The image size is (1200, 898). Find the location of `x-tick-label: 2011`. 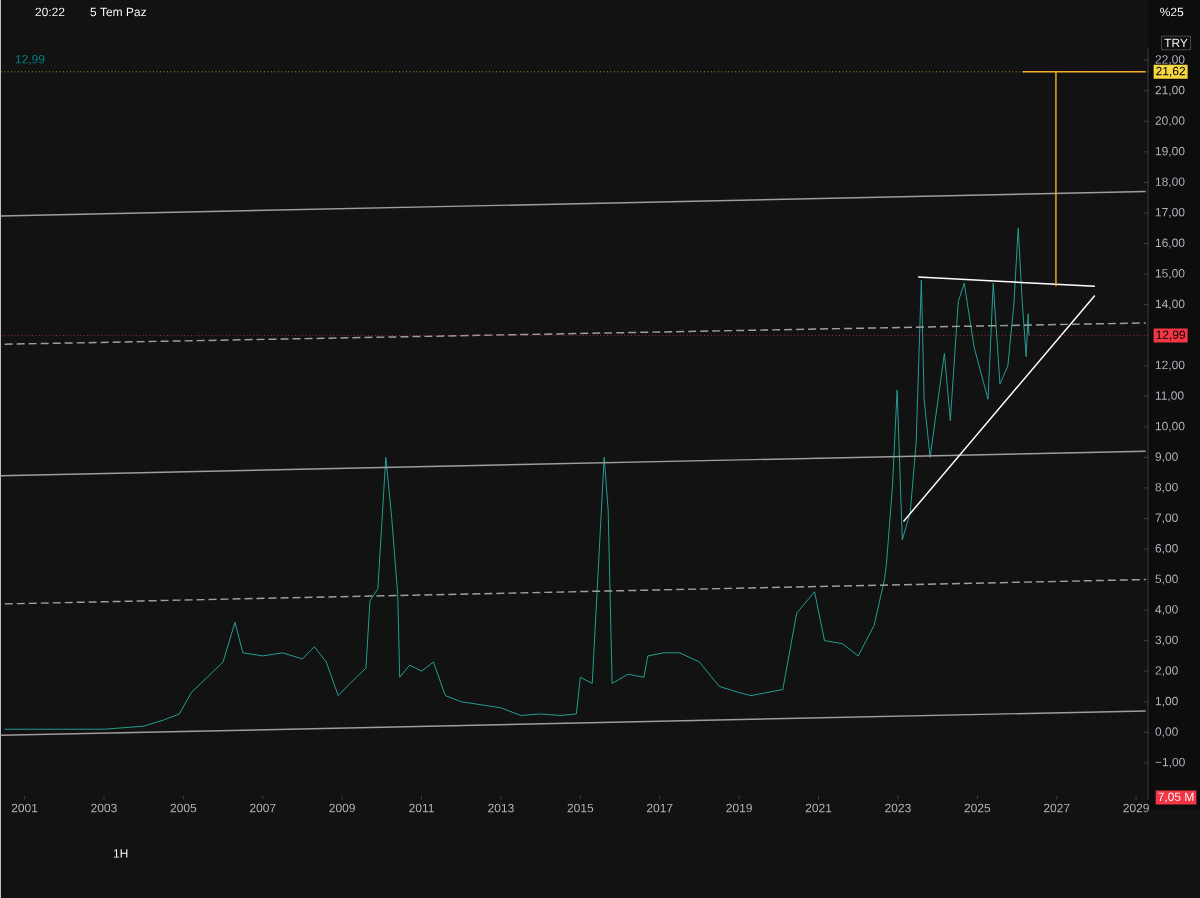

x-tick-label: 2011 is located at coordinates (421, 808).